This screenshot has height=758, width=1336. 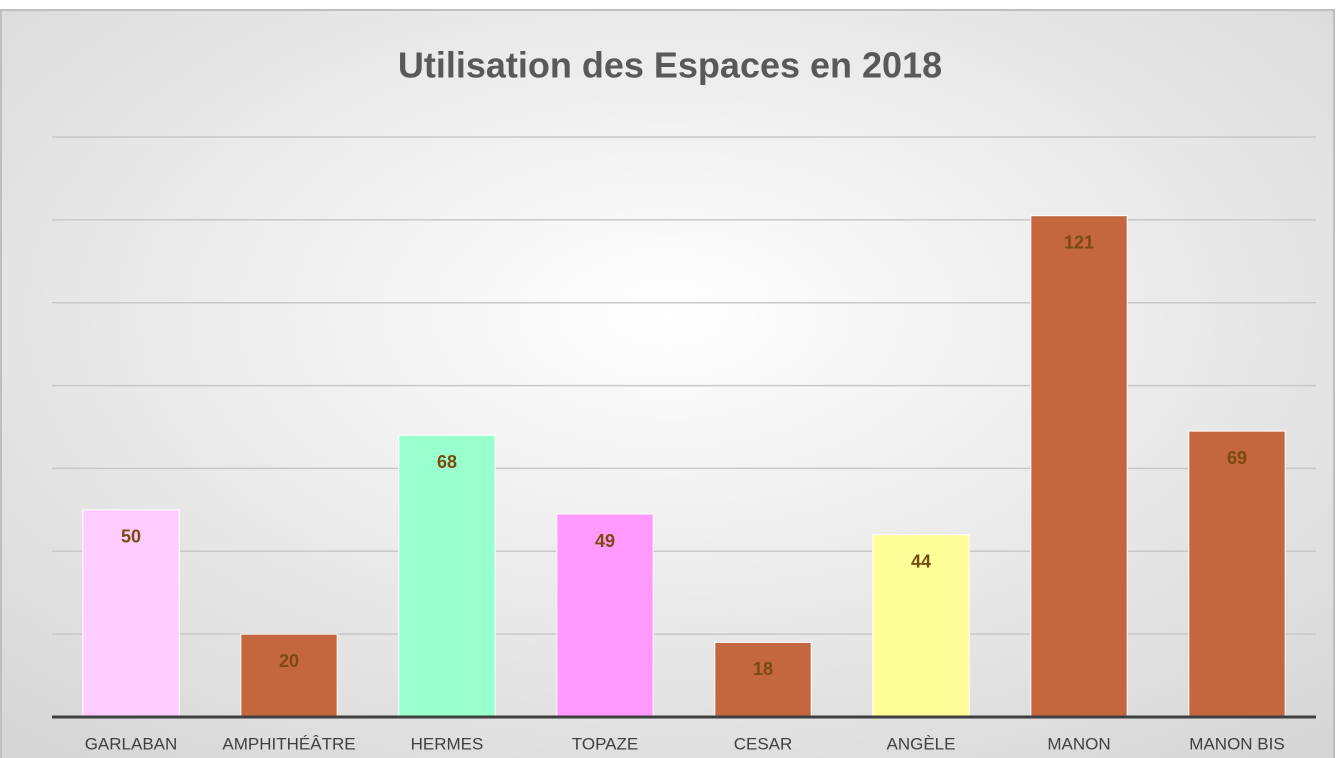 What do you see at coordinates (670, 65) in the screenshot?
I see `chart-title: Utilisation des Espaces en 2018` at bounding box center [670, 65].